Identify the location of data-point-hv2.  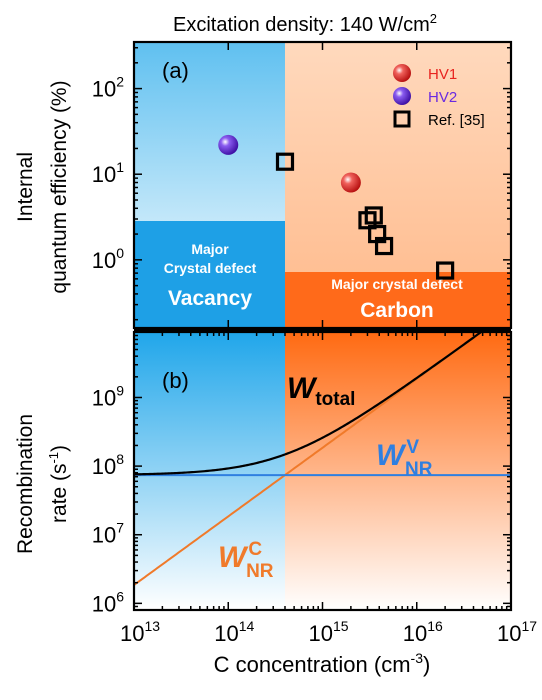
(228, 144).